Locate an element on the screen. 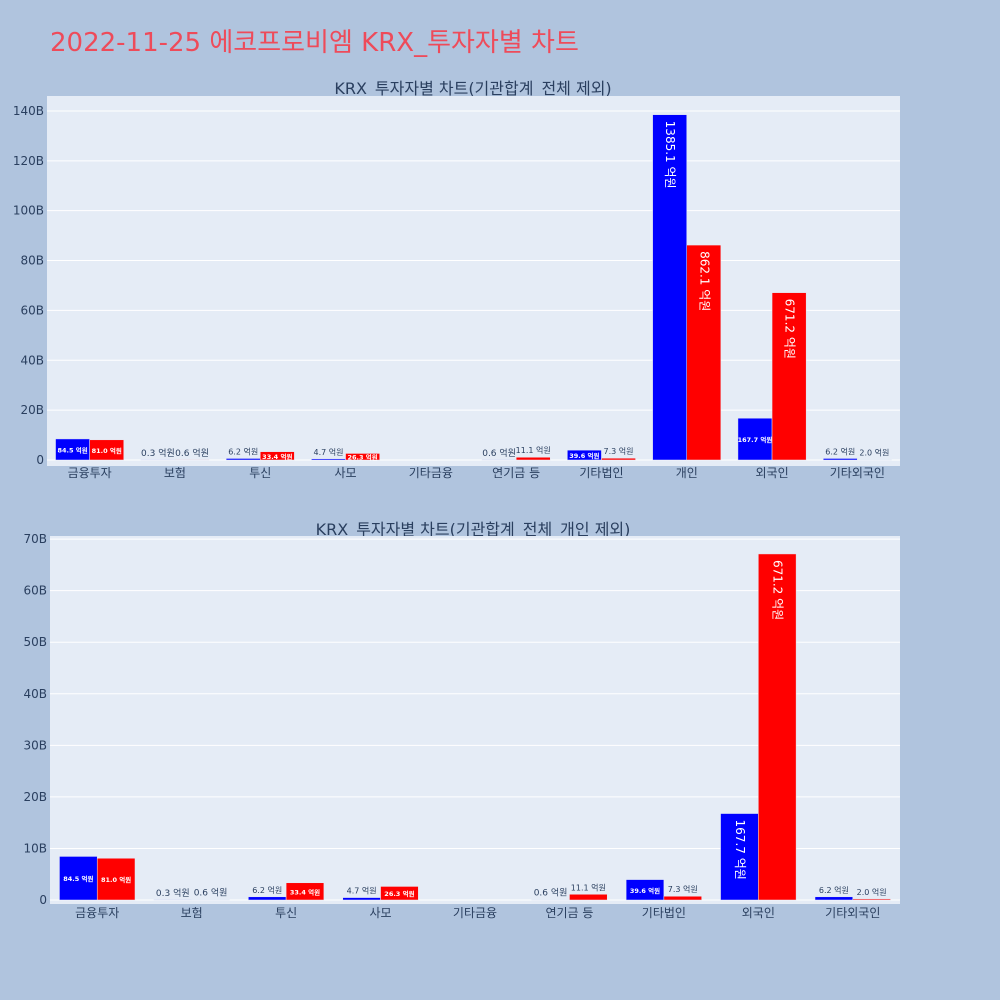 The image size is (1000, 1000). chart-bottom-title: KRX_투자자별 차트(기관합계_전체_개인 제외) is located at coordinates (473, 530).